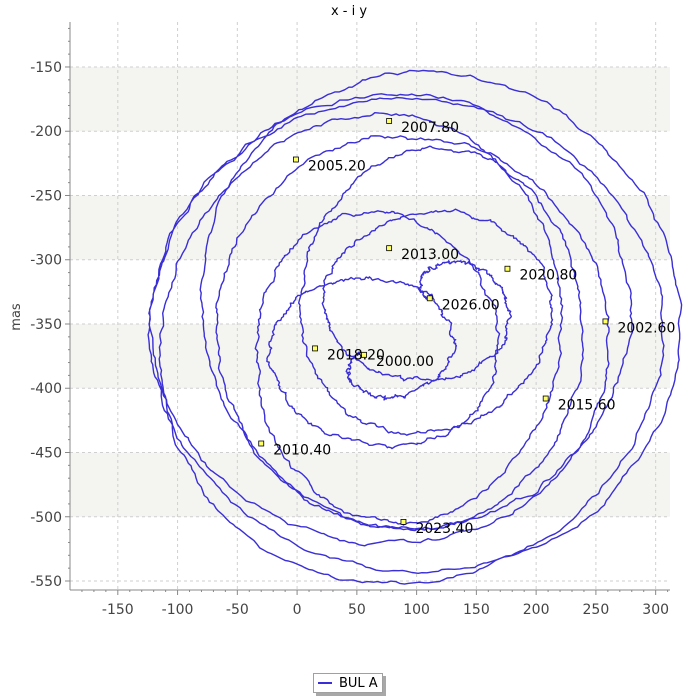 The image size is (700, 700). I want to click on annotation-label: 2026.00, so click(471, 305).